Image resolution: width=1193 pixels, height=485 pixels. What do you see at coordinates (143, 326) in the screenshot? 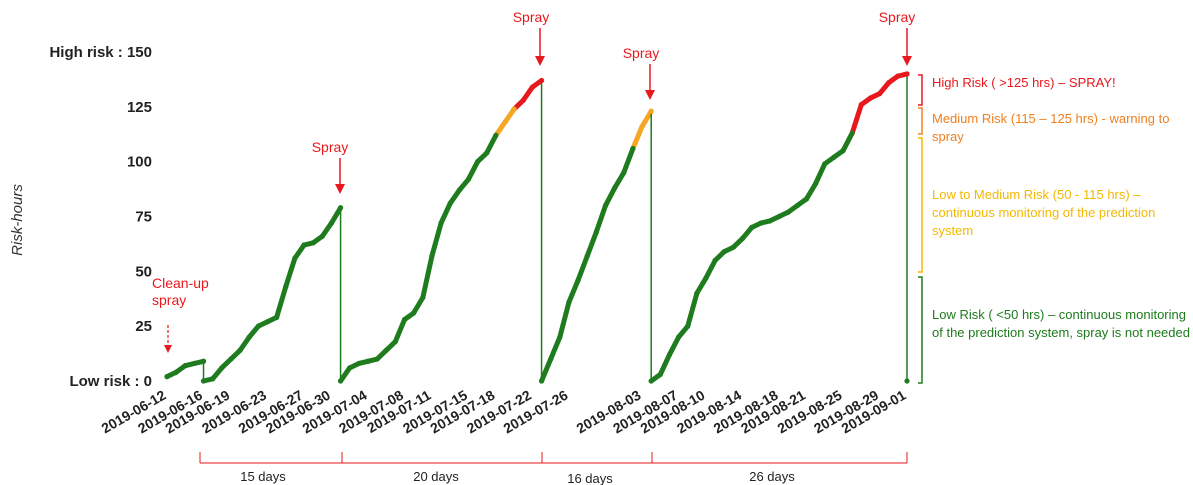
I see `y-tick-label: 25` at bounding box center [143, 326].